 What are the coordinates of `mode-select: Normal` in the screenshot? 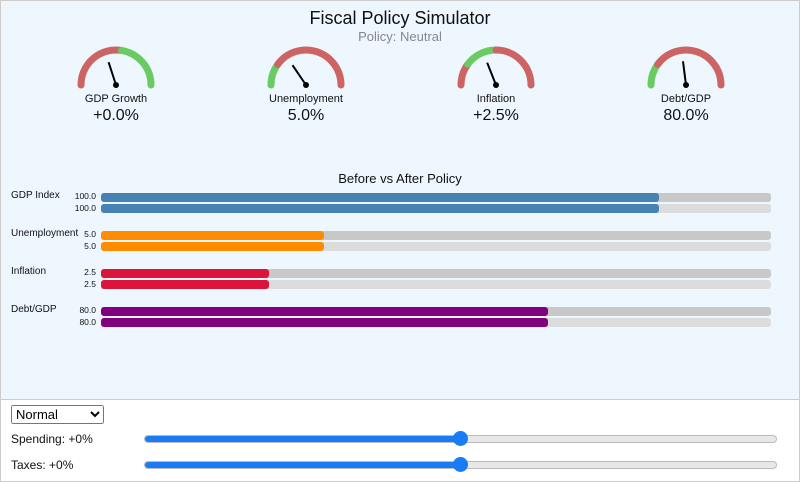 It's located at (57, 414).